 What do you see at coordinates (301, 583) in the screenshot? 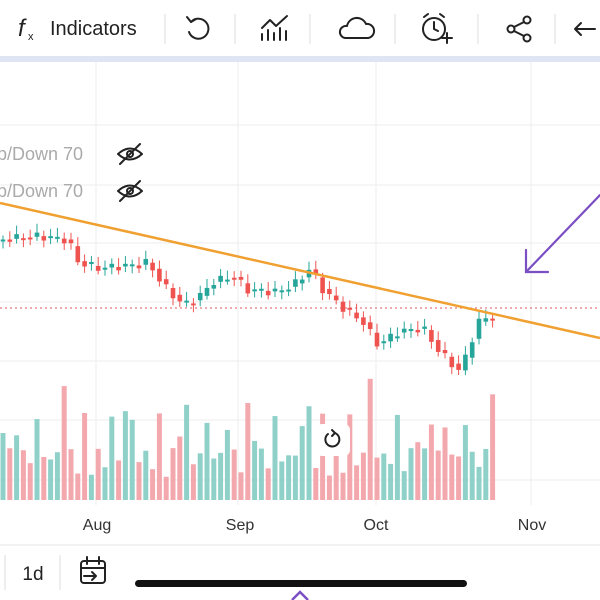
I see `home-indicator` at bounding box center [301, 583].